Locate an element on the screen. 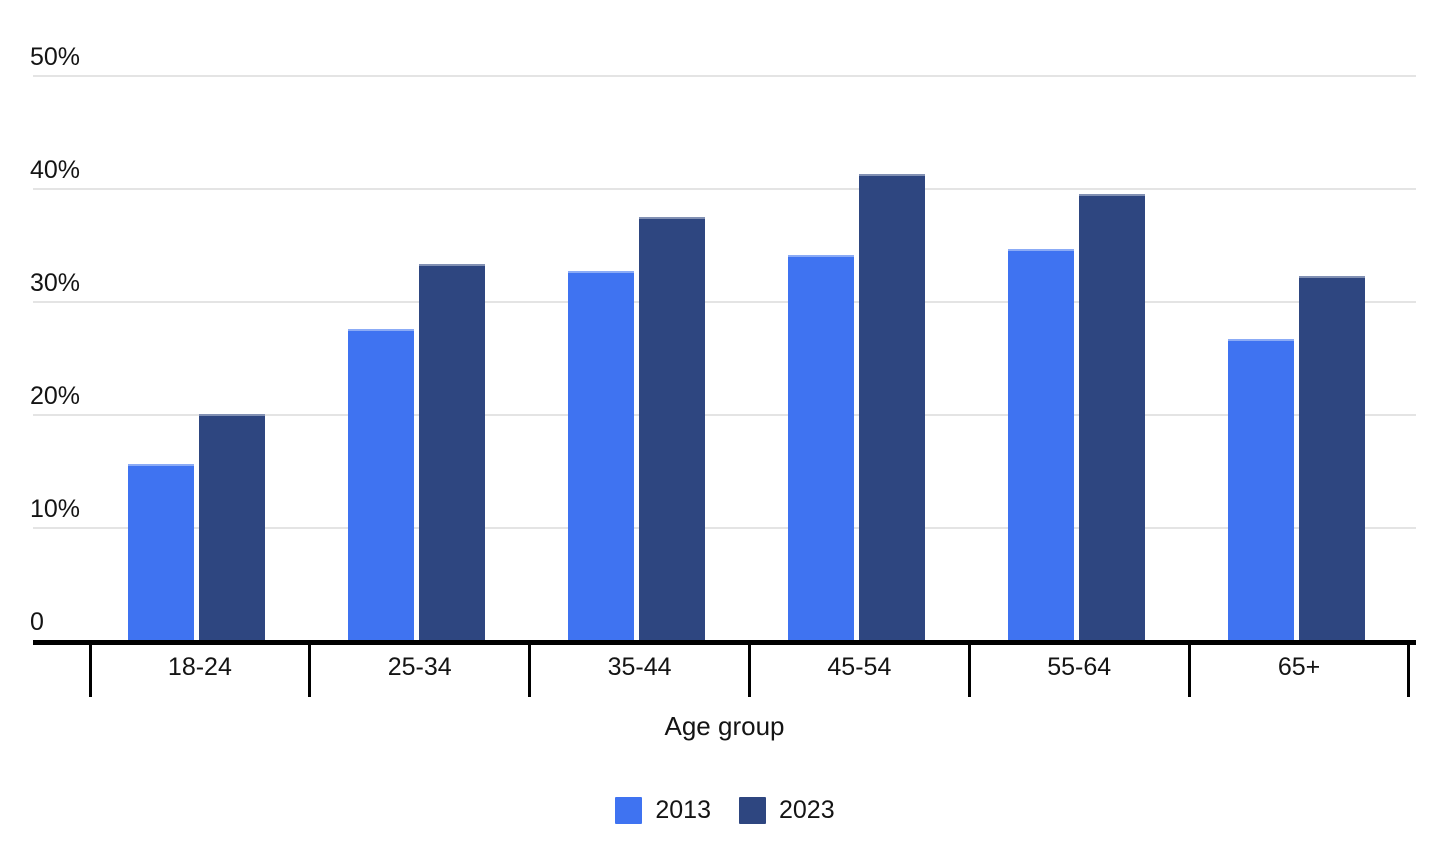  x-axis-line is located at coordinates (724, 642).